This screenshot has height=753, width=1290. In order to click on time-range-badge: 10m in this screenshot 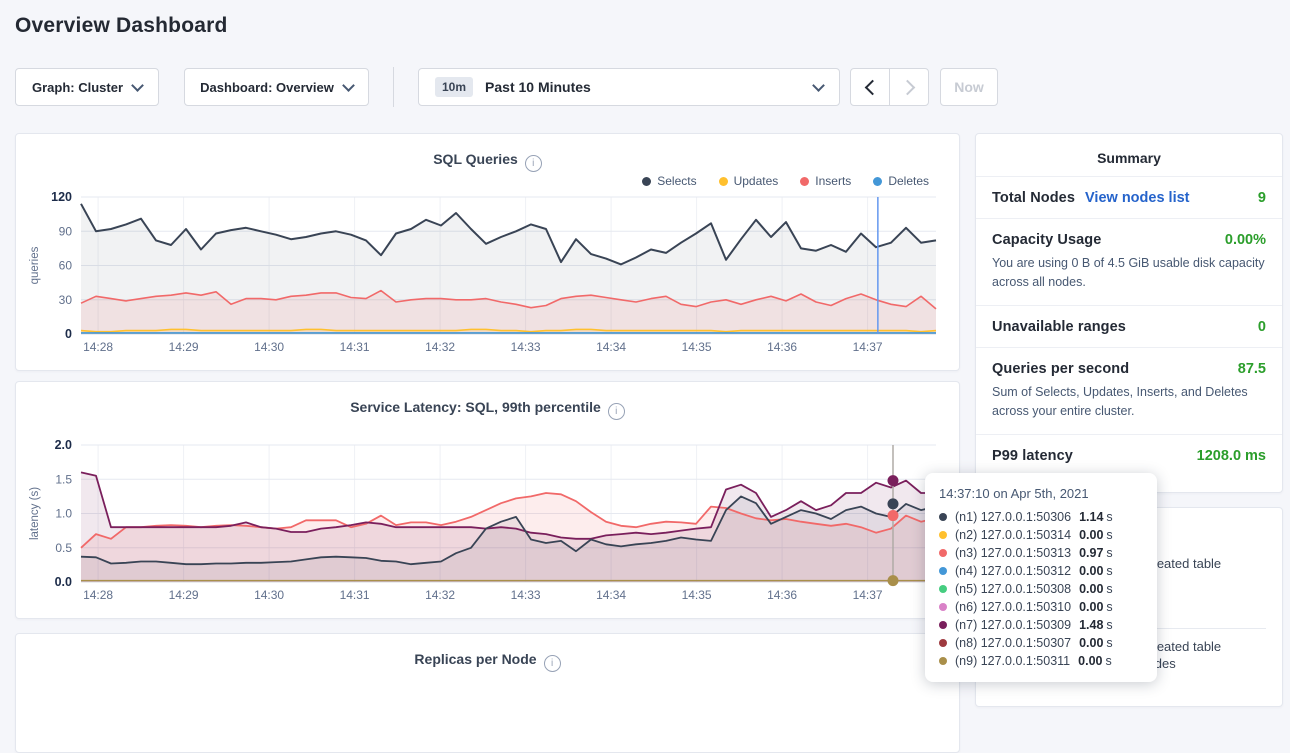, I will do `click(454, 87)`.